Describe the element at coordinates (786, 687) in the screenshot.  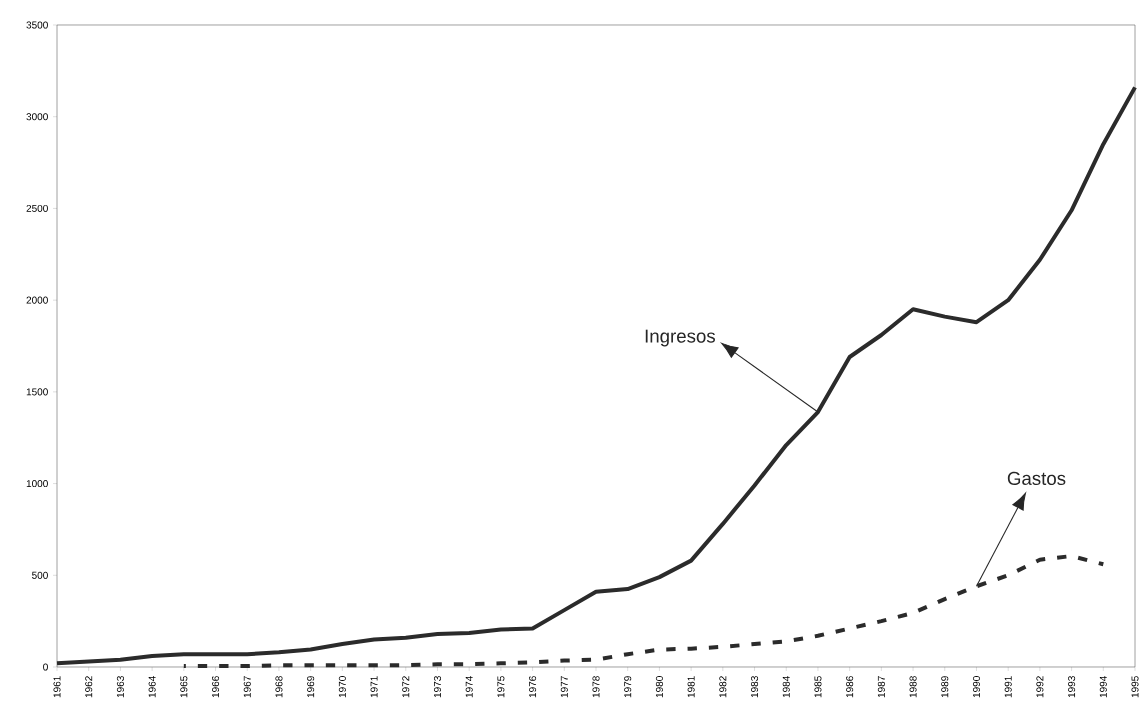
I see `x-tick-label: 1984` at that location.